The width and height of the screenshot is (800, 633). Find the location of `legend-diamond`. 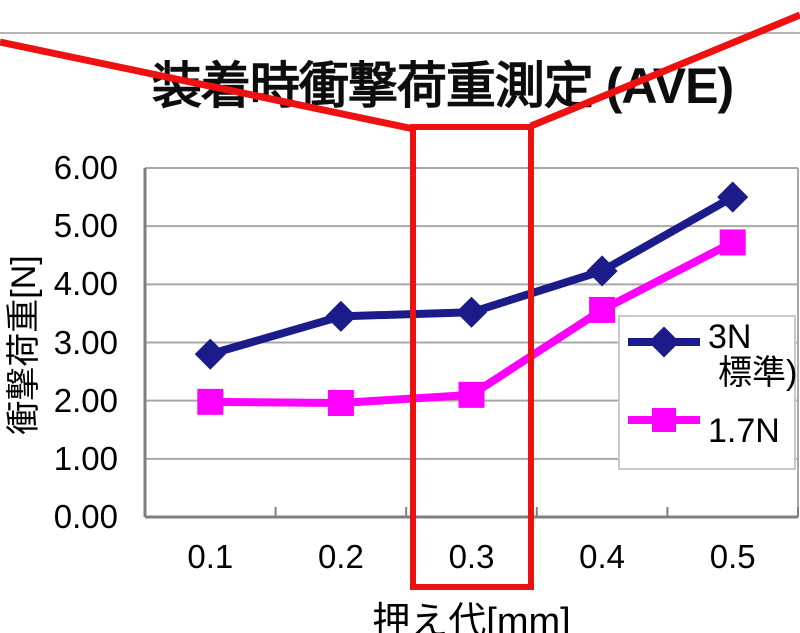

legend-diamond is located at coordinates (664, 342).